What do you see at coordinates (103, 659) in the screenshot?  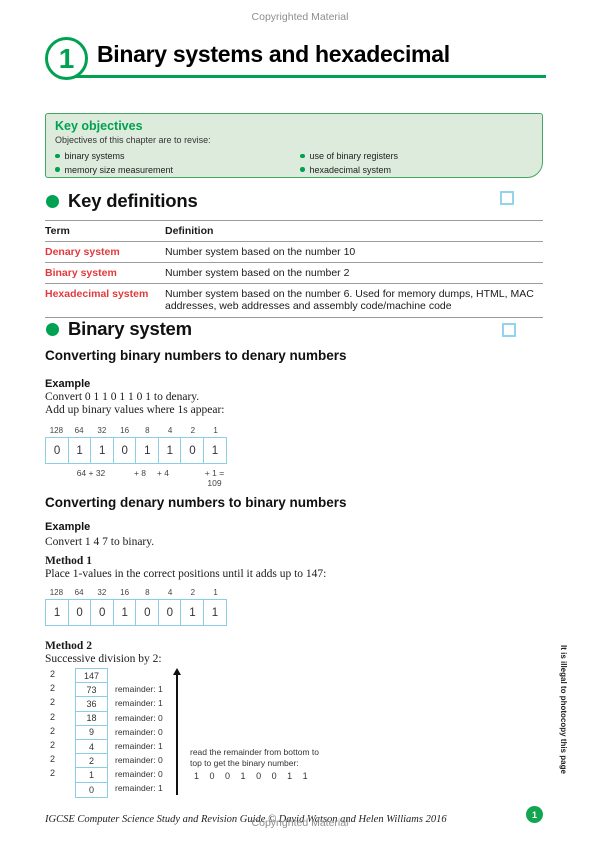 I see `method2-text: Successive division by 2:` at bounding box center [103, 659].